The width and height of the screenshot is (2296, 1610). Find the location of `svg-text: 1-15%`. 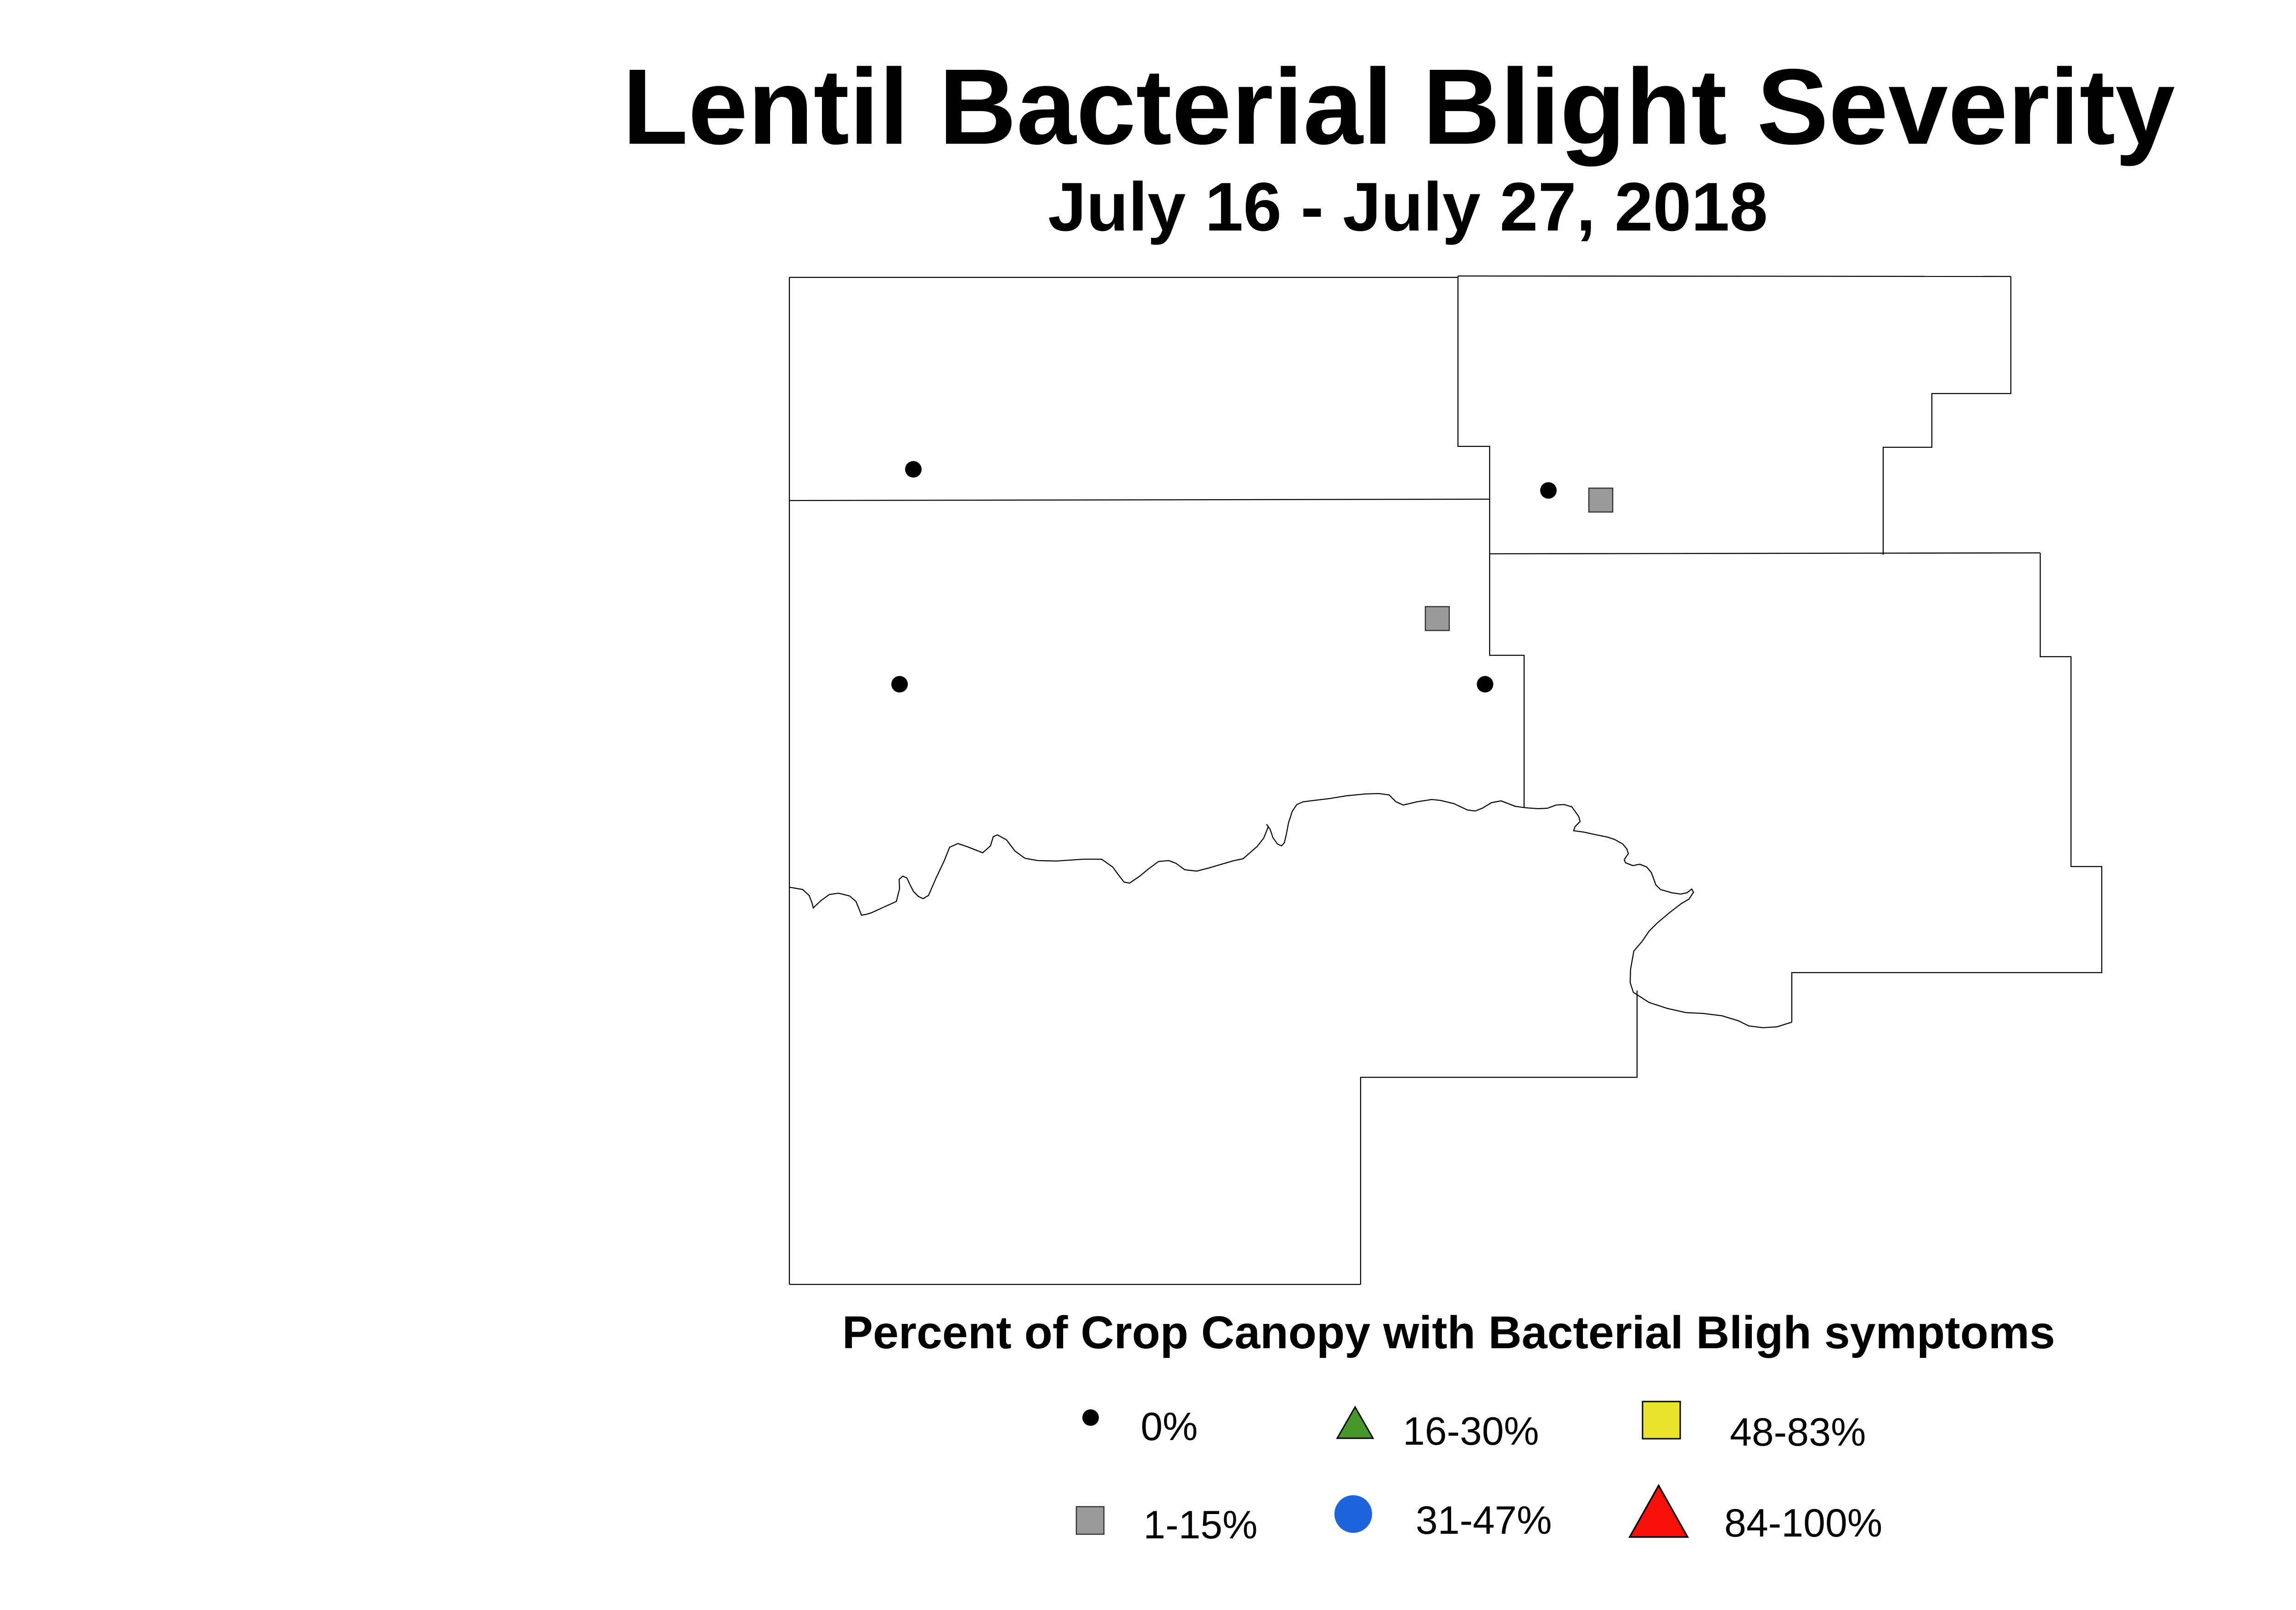

svg-text: 1-15% is located at coordinates (1200, 1525).